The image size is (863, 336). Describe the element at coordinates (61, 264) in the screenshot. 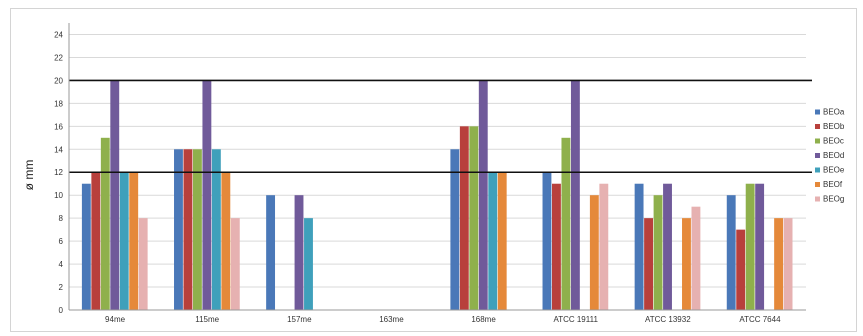

I see `y-tick-label: 4` at that location.